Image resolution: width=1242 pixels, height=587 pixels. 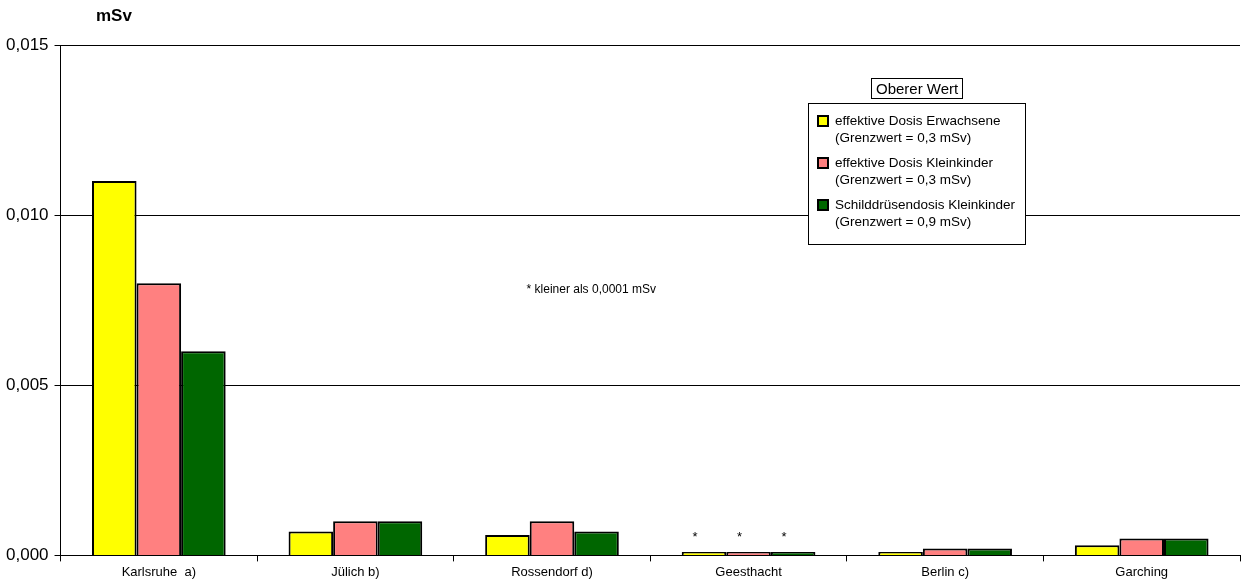 I want to click on x-tick-label: Karlsruhe a), so click(x=159, y=571).